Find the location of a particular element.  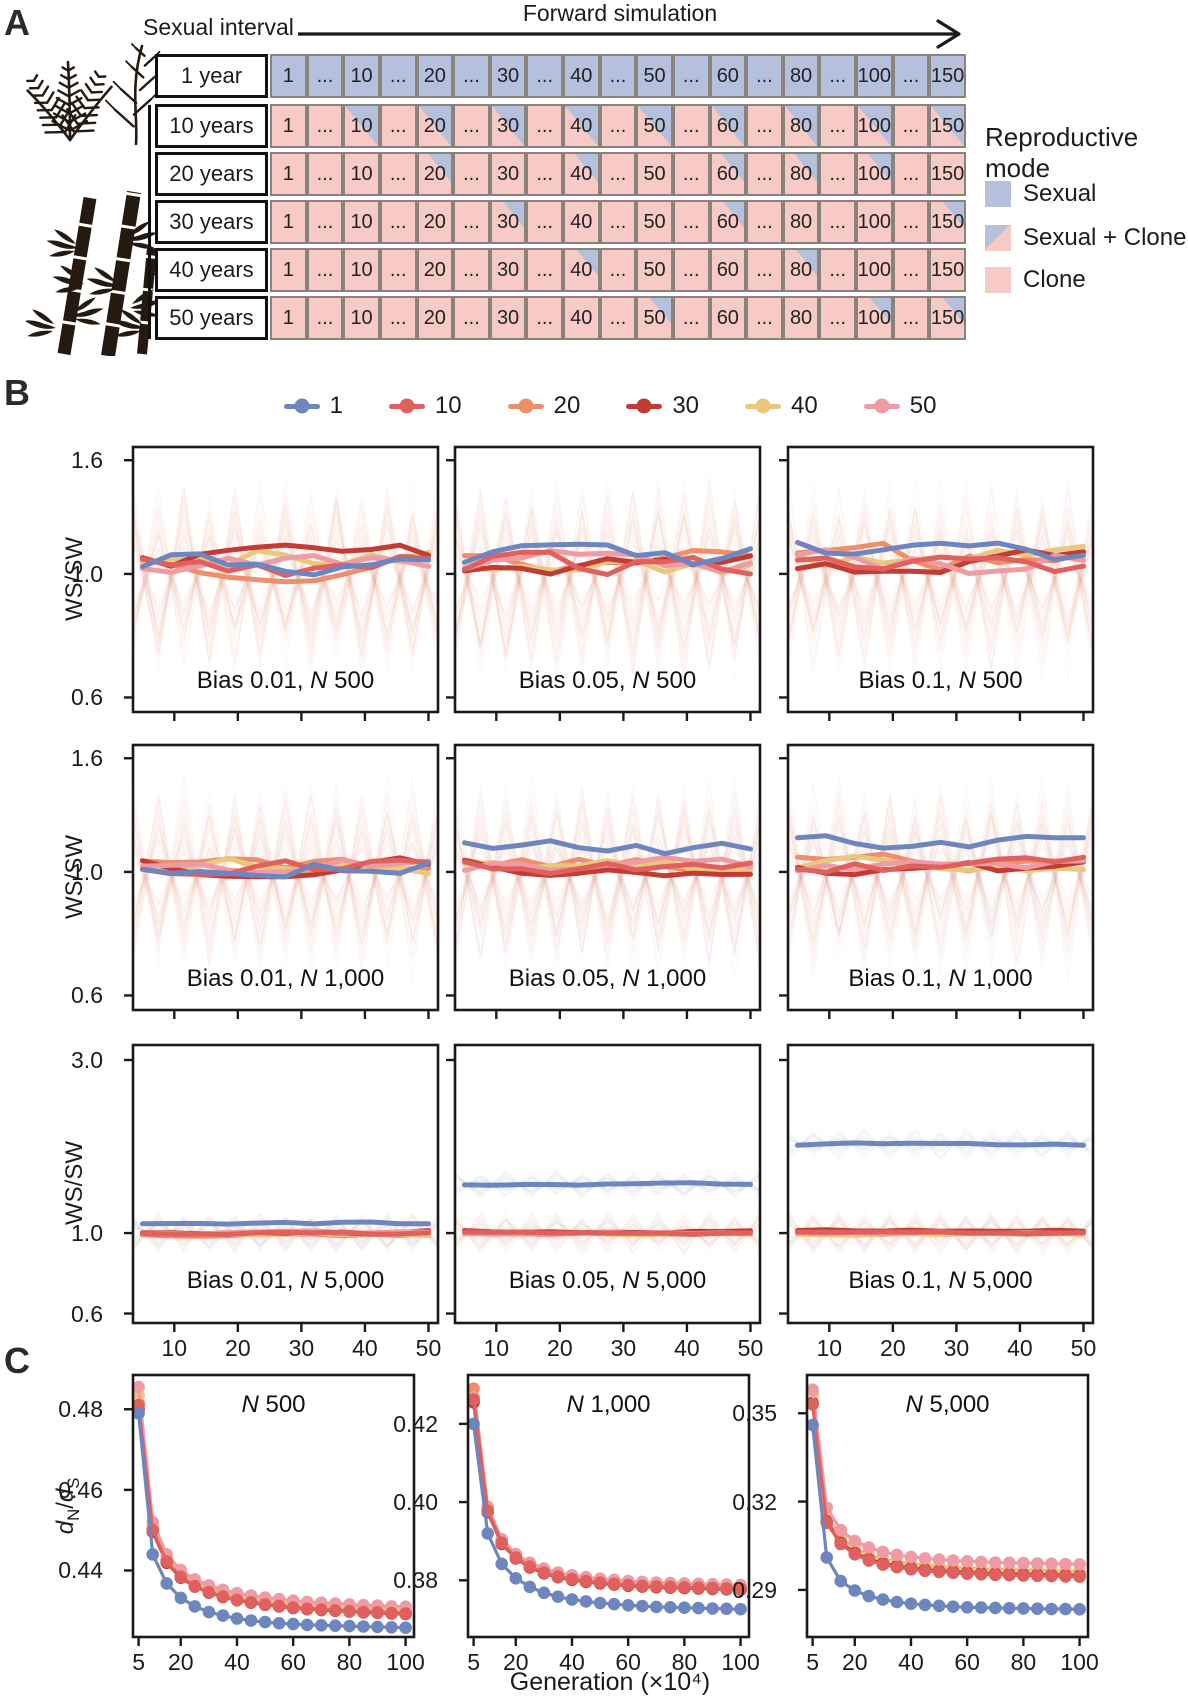

series-key-label: 40 is located at coordinates (804, 405).